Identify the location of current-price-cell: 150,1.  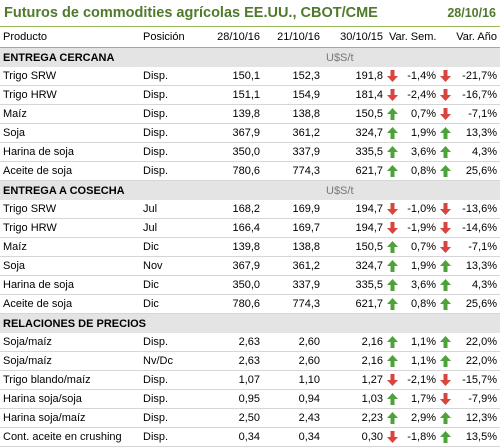
(232, 76).